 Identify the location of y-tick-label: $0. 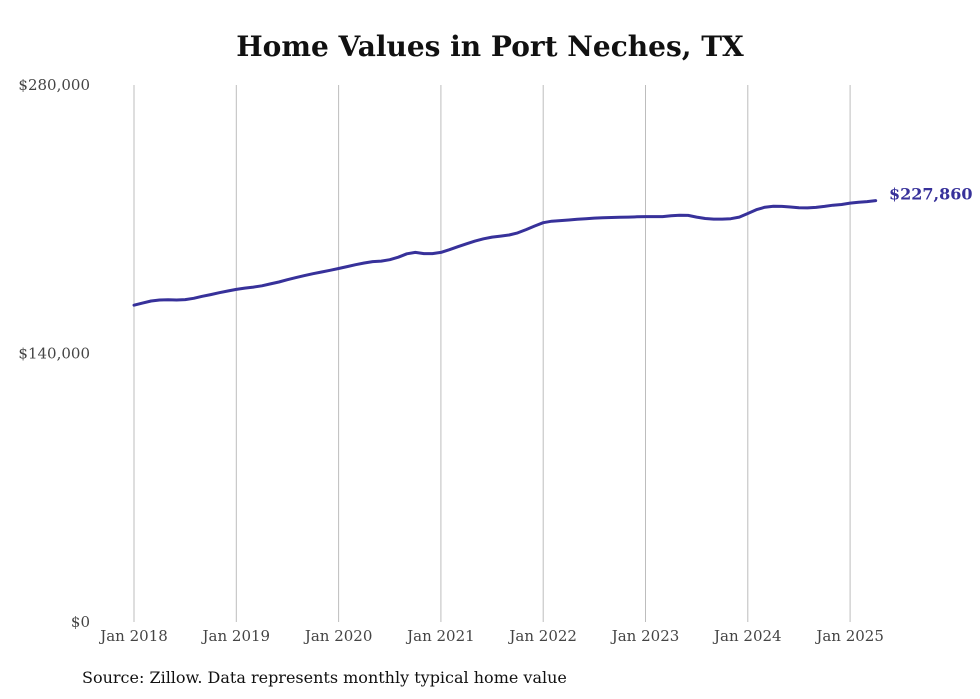
(80, 622).